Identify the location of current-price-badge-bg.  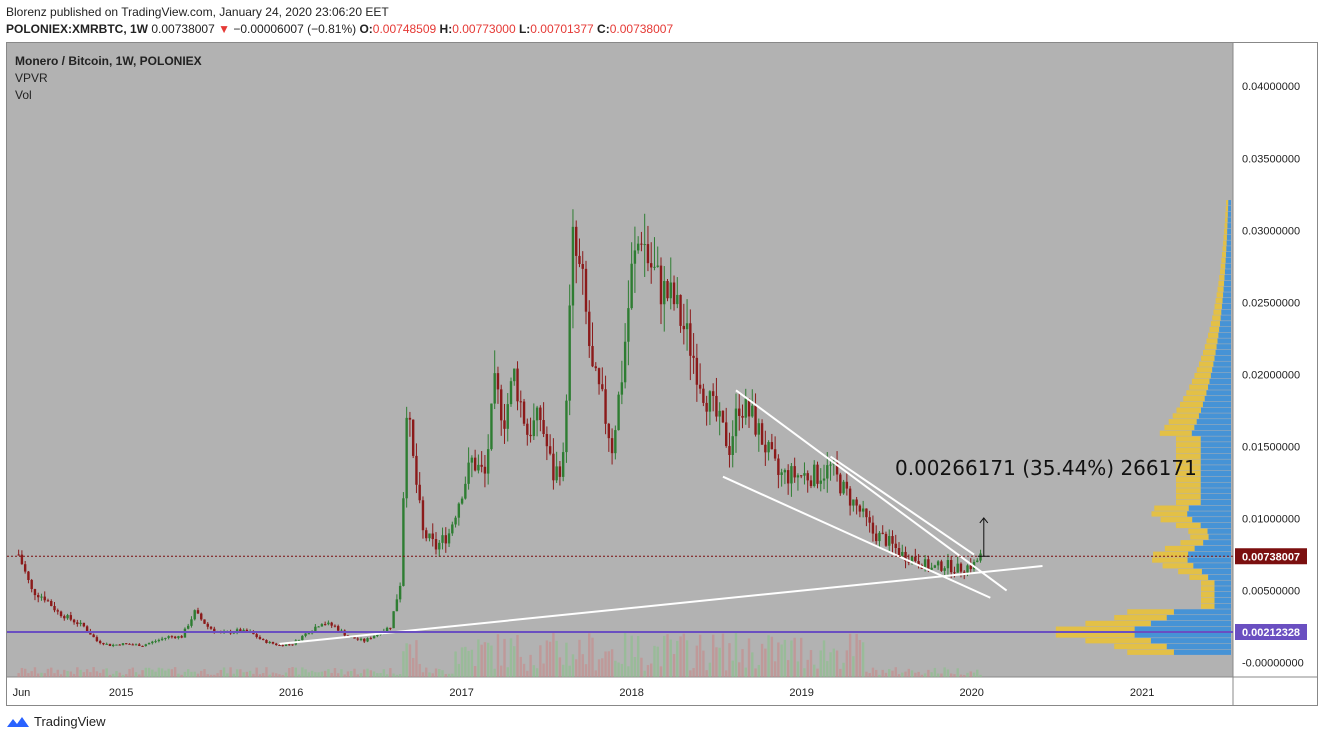
(1271, 556).